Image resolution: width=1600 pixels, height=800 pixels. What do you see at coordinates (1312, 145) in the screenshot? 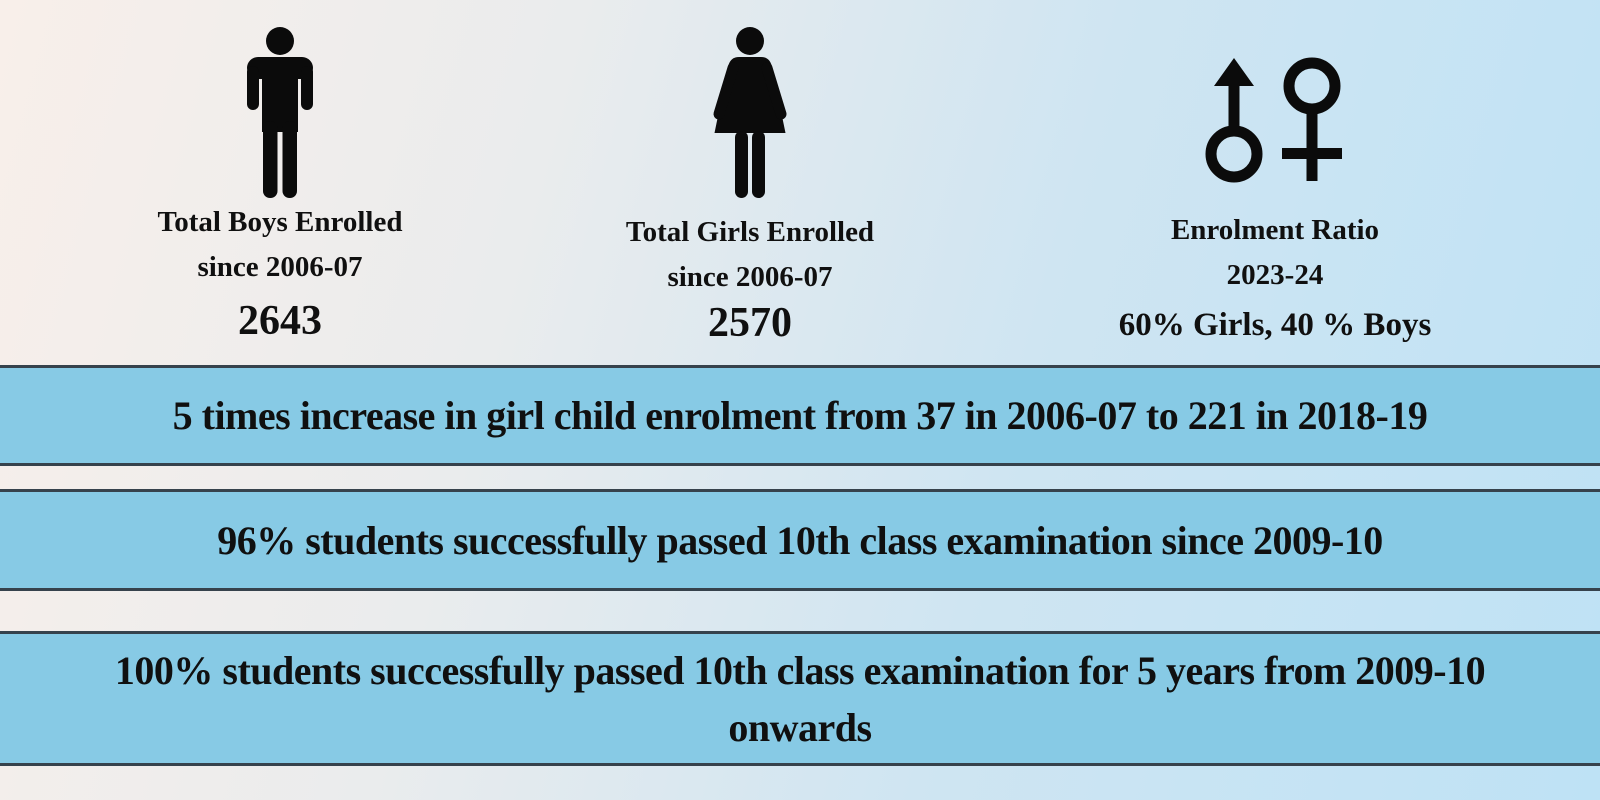
I see `female-symbol-cross` at bounding box center [1312, 145].